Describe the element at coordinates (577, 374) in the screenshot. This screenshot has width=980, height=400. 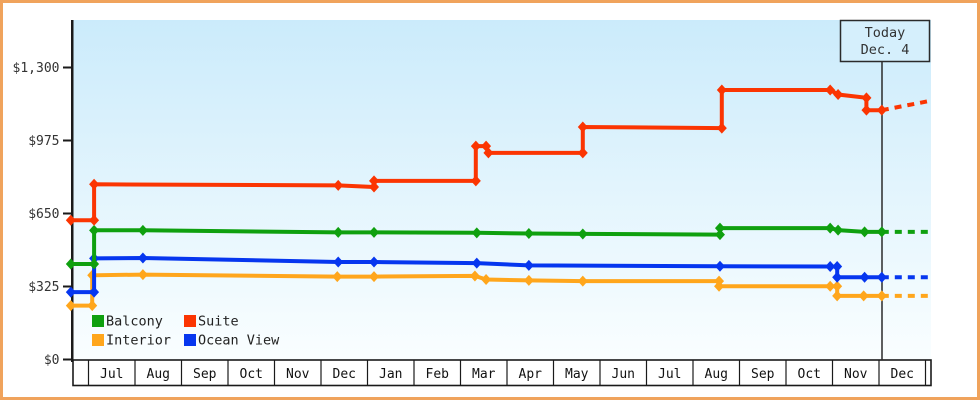
I see `month-label: May` at that location.